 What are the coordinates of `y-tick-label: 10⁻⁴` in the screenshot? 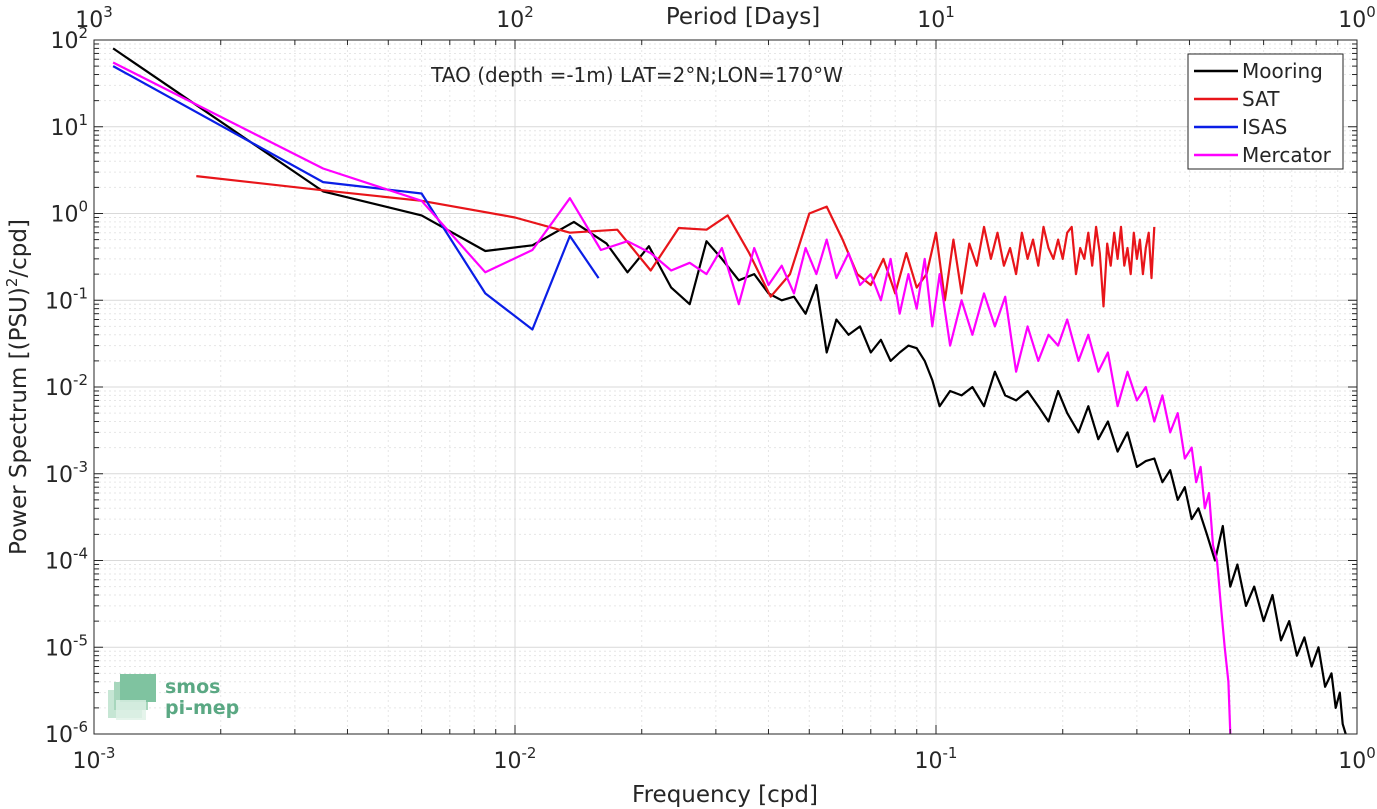 It's located at (66, 560).